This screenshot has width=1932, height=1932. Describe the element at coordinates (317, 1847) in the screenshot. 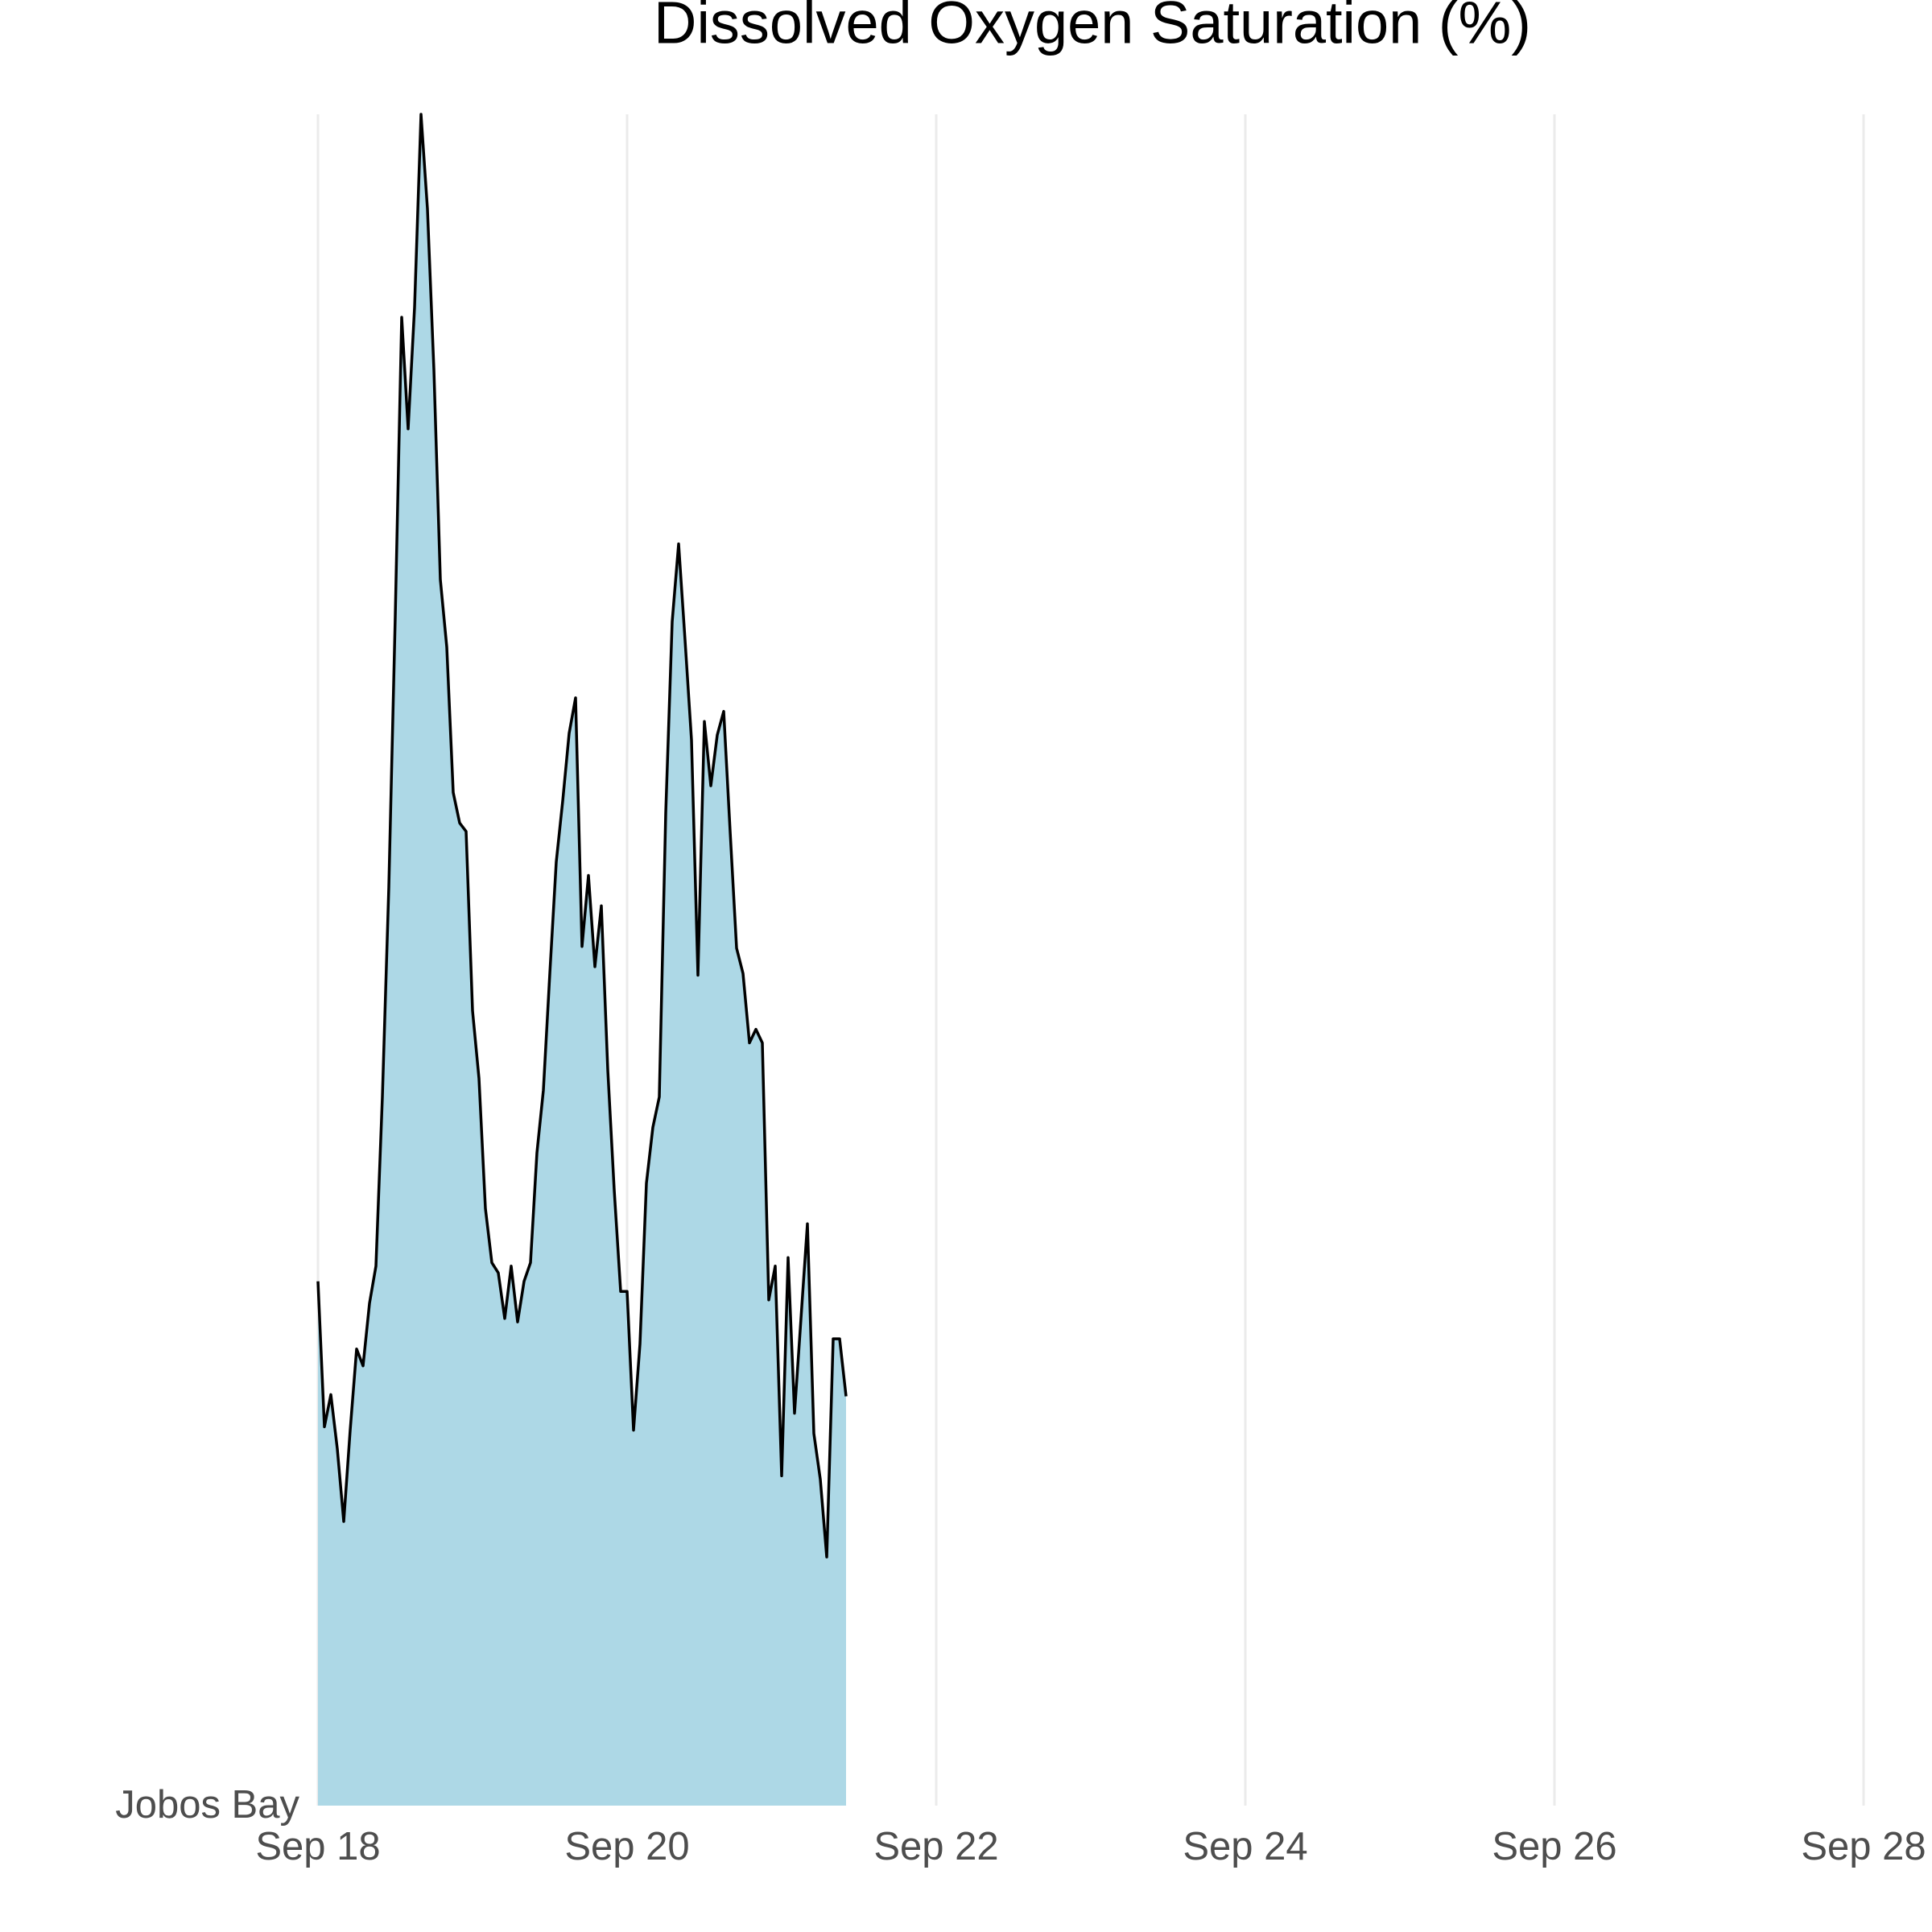

I see `x-tick-label: Sep 18` at that location.